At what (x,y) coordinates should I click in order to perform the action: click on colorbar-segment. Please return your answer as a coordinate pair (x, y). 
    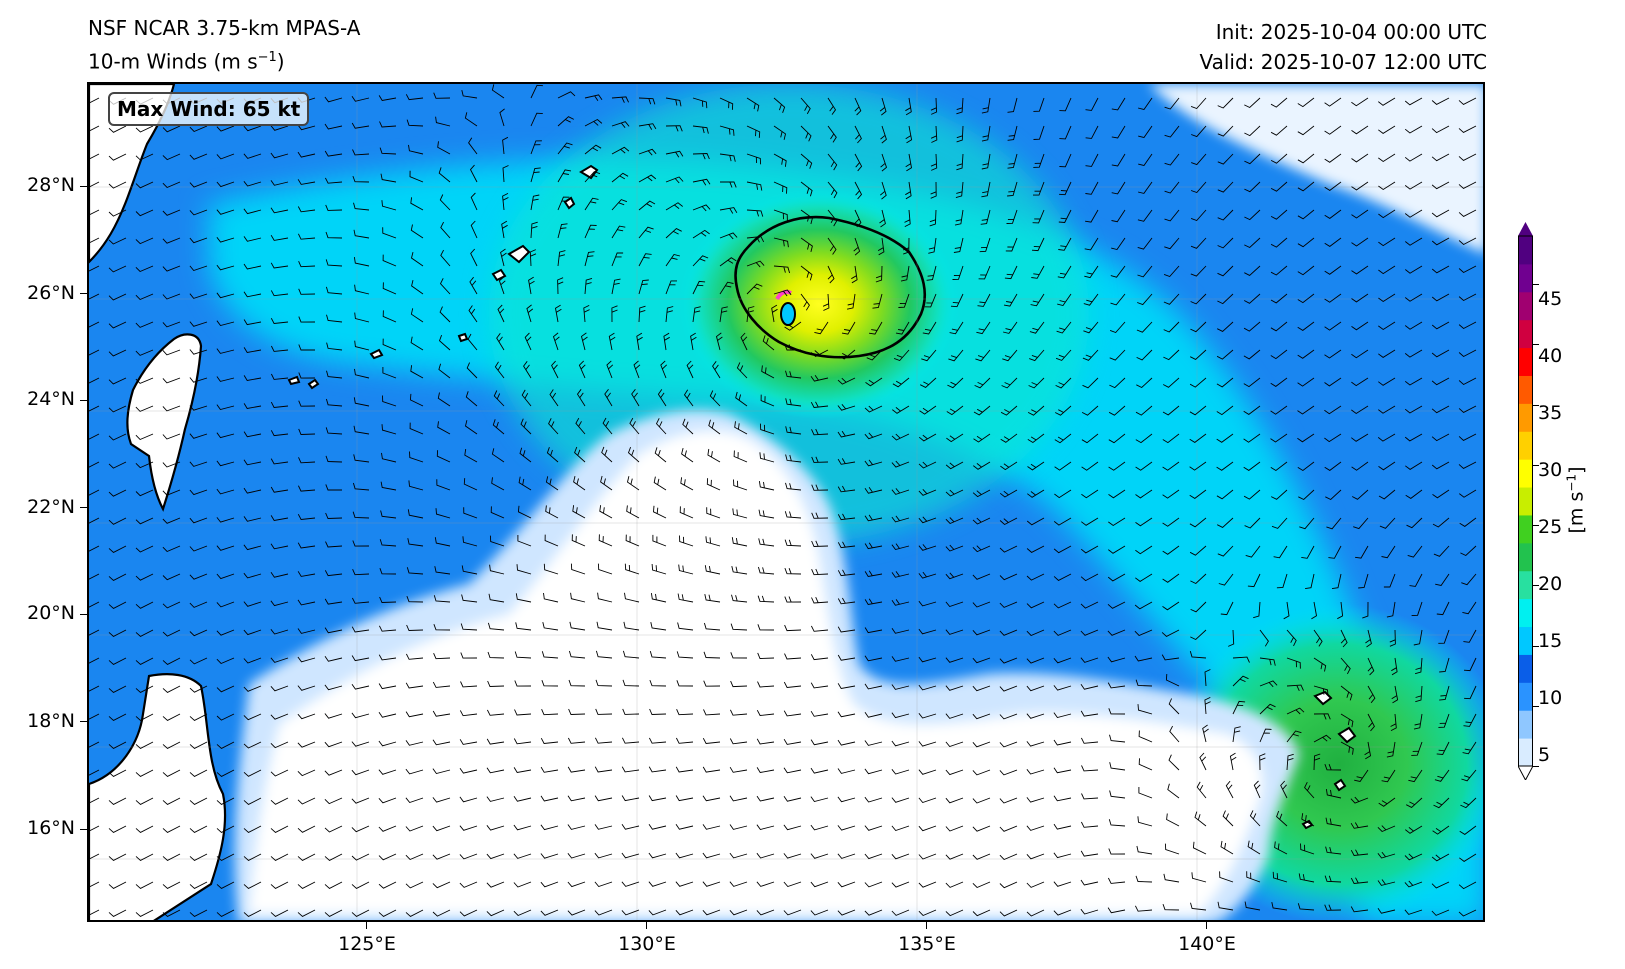
    Looking at the image, I should click on (1525, 306).